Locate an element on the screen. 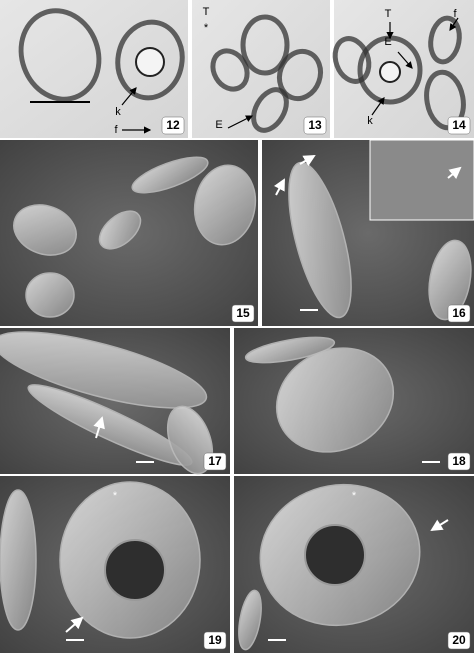  panel: T * E 13 is located at coordinates (261, 69).